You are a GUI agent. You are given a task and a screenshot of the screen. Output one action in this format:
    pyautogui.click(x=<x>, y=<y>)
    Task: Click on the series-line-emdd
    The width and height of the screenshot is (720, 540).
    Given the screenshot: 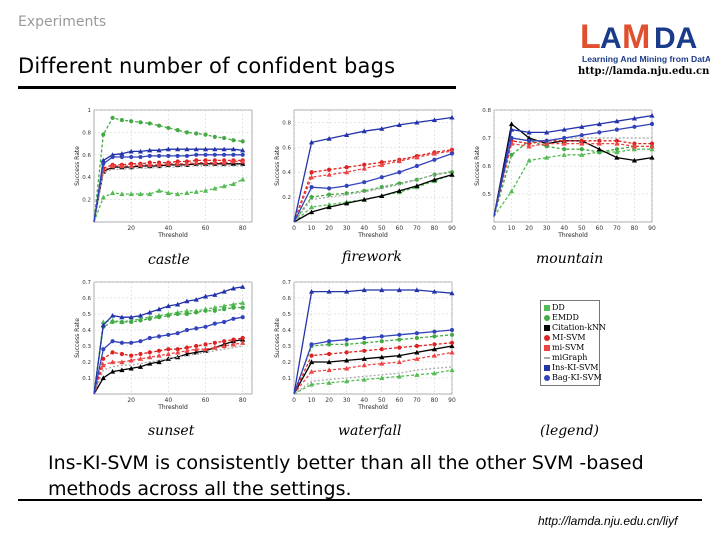 What is the action you would take?
    pyautogui.click(x=572, y=178)
    